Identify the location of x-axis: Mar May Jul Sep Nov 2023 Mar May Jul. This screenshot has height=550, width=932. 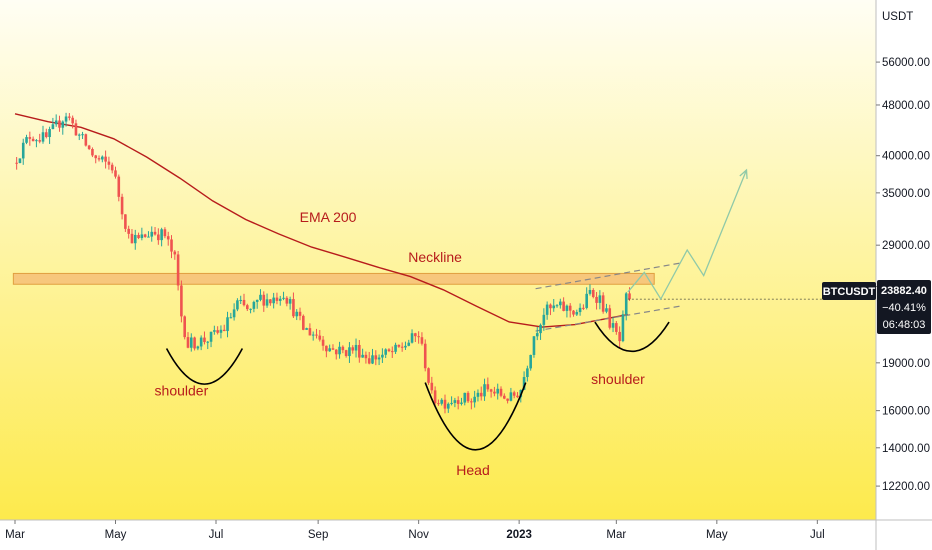
(415, 530).